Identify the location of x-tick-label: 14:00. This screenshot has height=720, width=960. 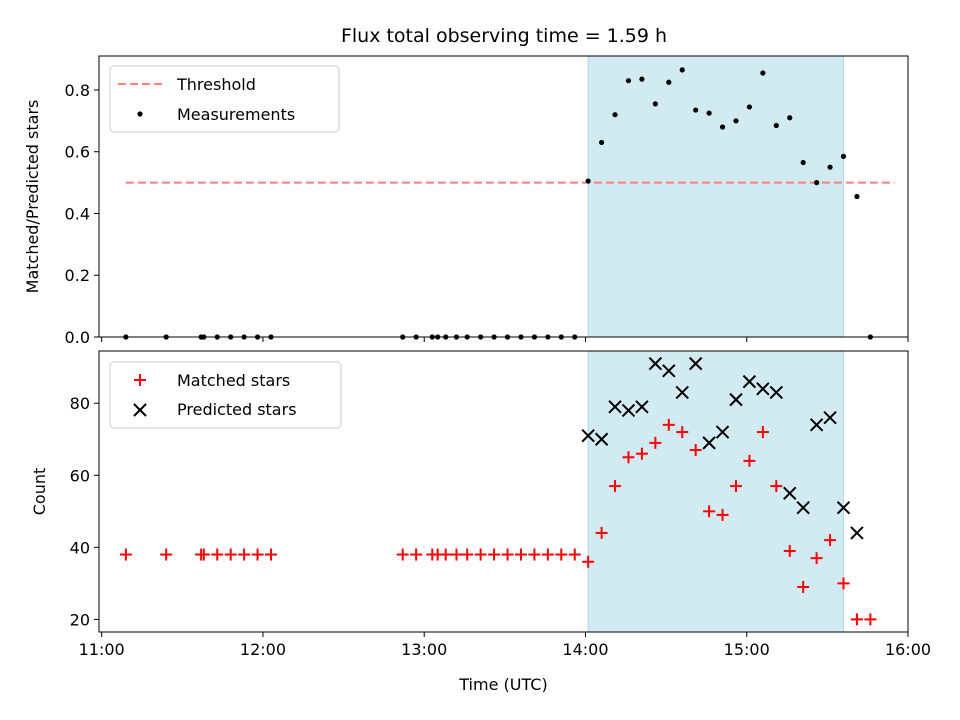
(585, 649).